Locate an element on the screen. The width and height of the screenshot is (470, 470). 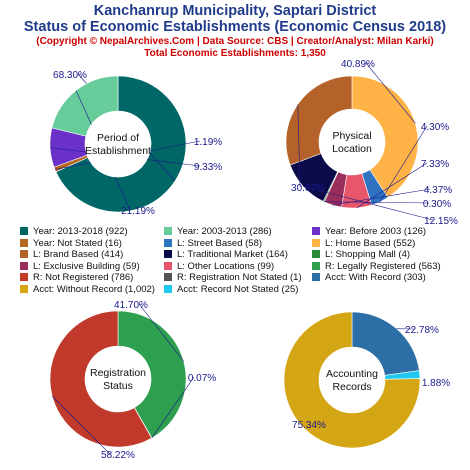
donut-center-label: Registration is located at coordinates (118, 373).